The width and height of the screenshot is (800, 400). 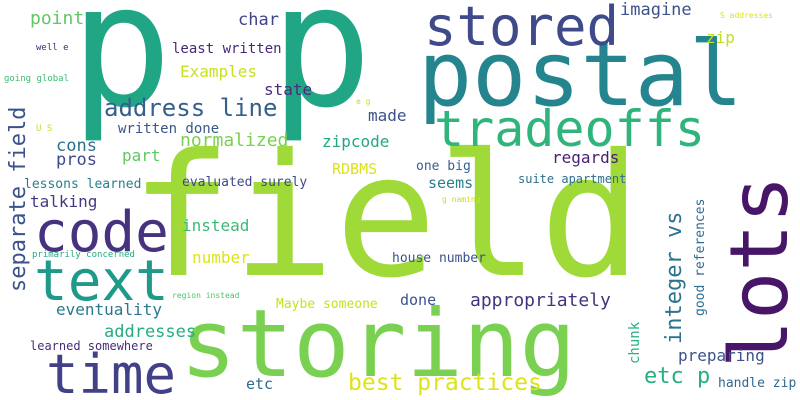 I want to click on word-suite-apartment: suite apartment, so click(x=572, y=179).